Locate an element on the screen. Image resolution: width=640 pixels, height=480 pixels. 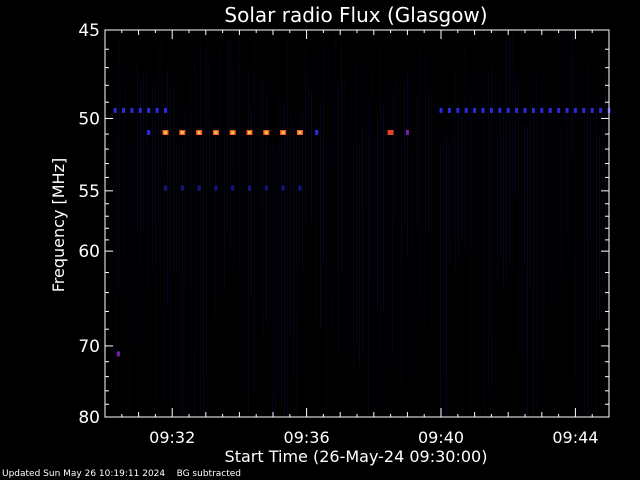
y-axis-label: Frequency [MHz] is located at coordinates (58, 225).